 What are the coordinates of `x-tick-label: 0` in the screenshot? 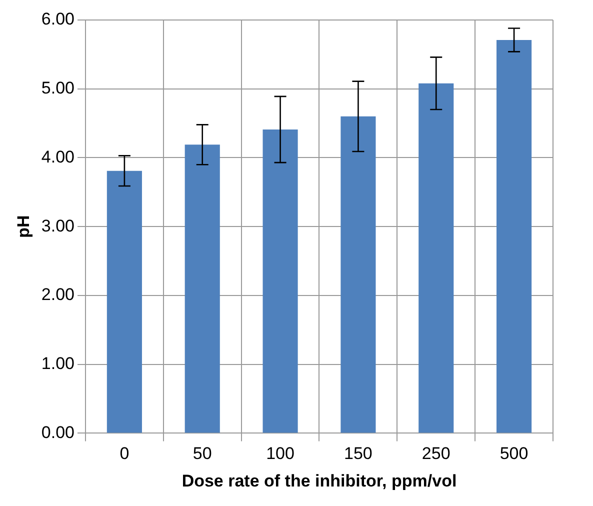 It's located at (125, 454).